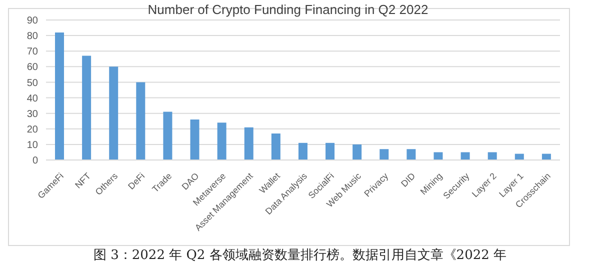 This screenshot has height=264, width=600. What do you see at coordinates (32, 36) in the screenshot?
I see `y-tick-label: 80` at bounding box center [32, 36].